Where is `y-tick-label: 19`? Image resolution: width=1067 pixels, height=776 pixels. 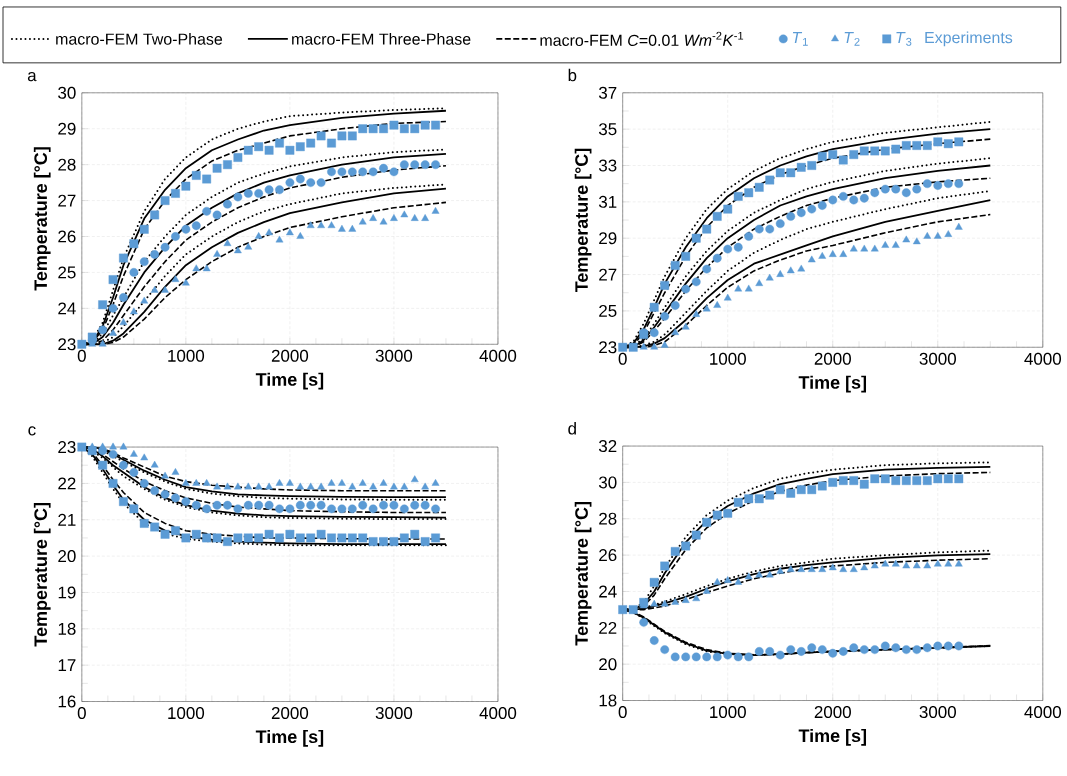
y-tick-label: 19 is located at coordinates (67, 592).